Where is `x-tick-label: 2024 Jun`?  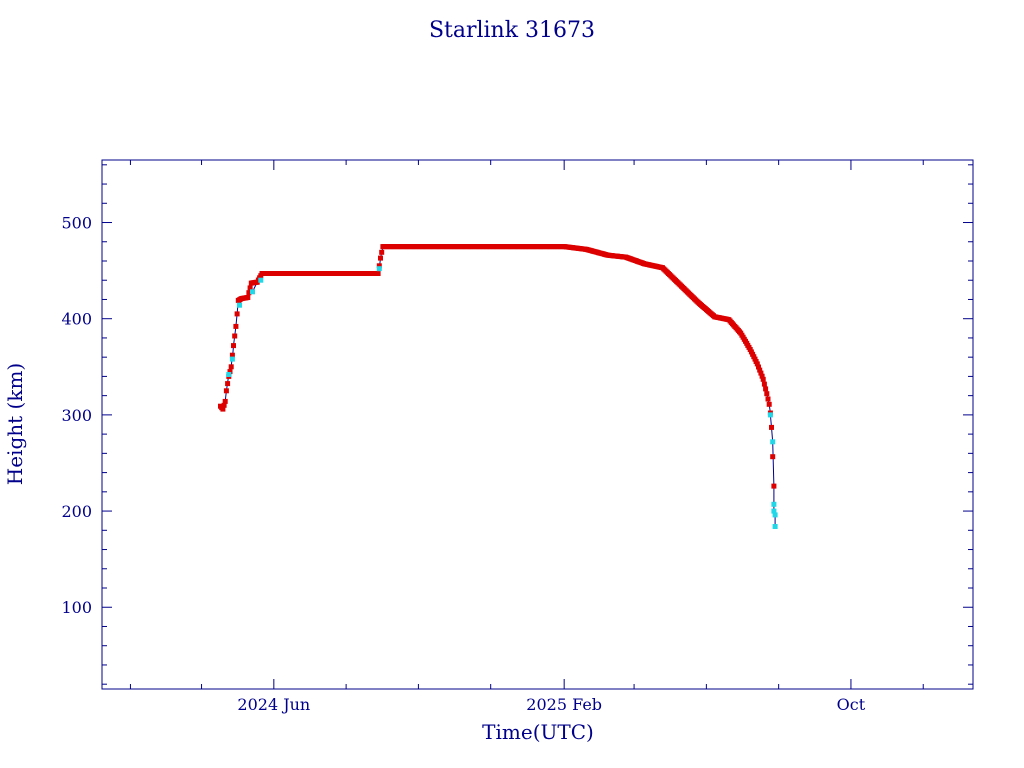 x-tick-label: 2024 Jun is located at coordinates (273, 704).